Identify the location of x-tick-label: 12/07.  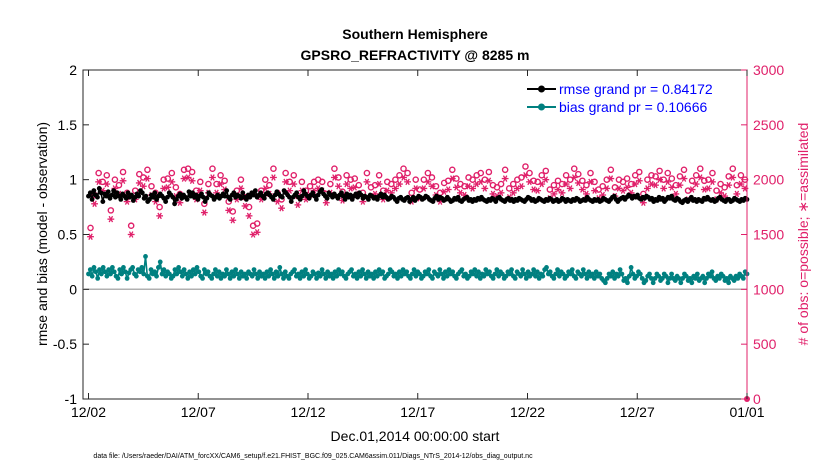
(198, 412).